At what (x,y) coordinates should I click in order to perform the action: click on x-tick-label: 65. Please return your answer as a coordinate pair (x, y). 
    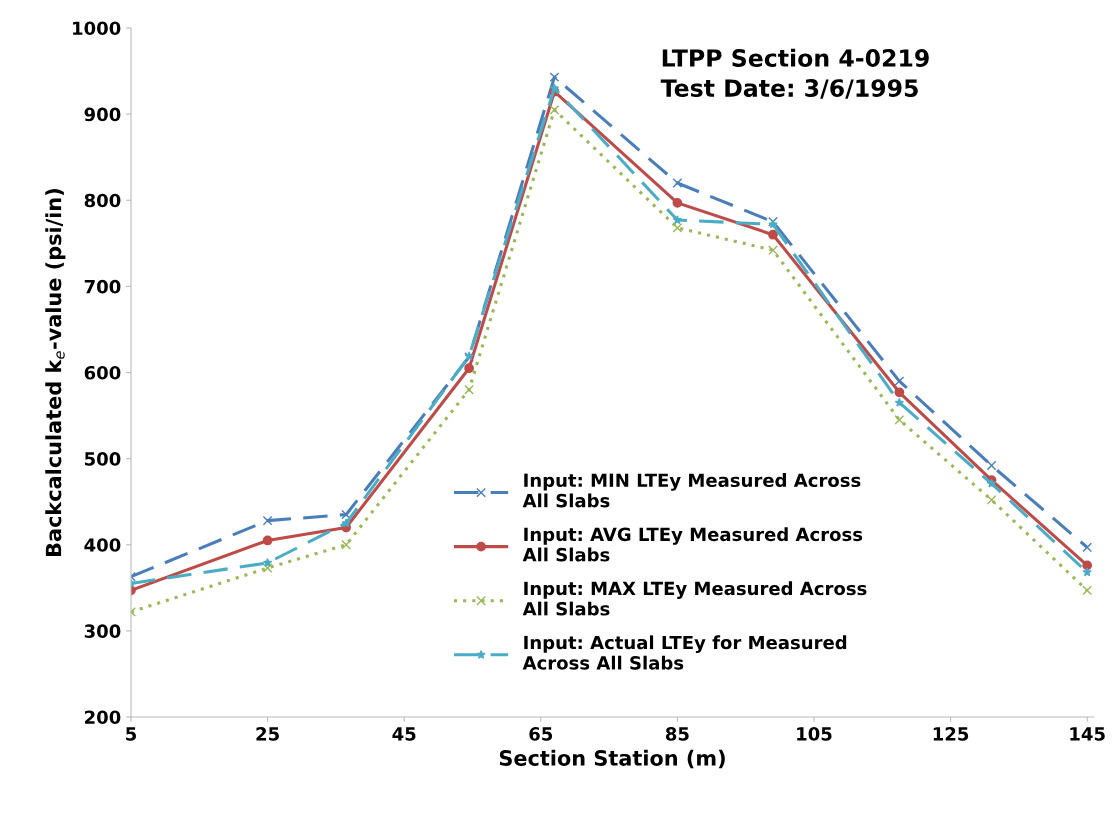
    Looking at the image, I should click on (541, 734).